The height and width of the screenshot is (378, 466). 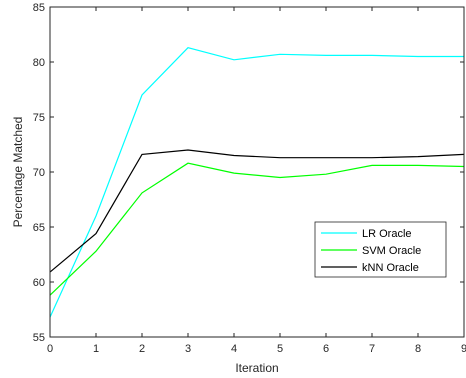 I want to click on y-tick-label: 65, so click(x=39, y=228).